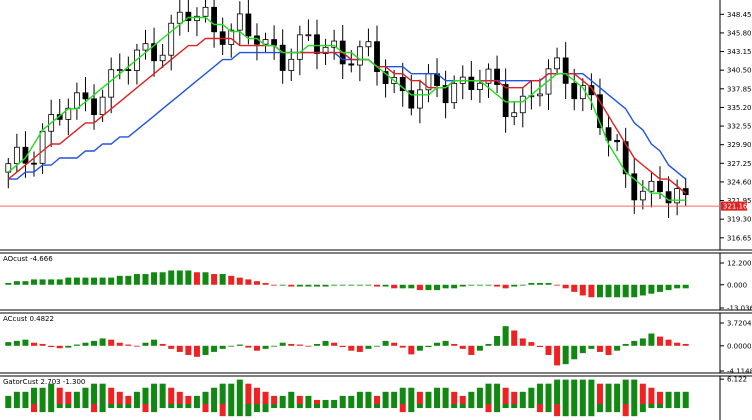 The width and height of the screenshot is (752, 420). I want to click on current-price-label: 321.16, so click(735, 207).